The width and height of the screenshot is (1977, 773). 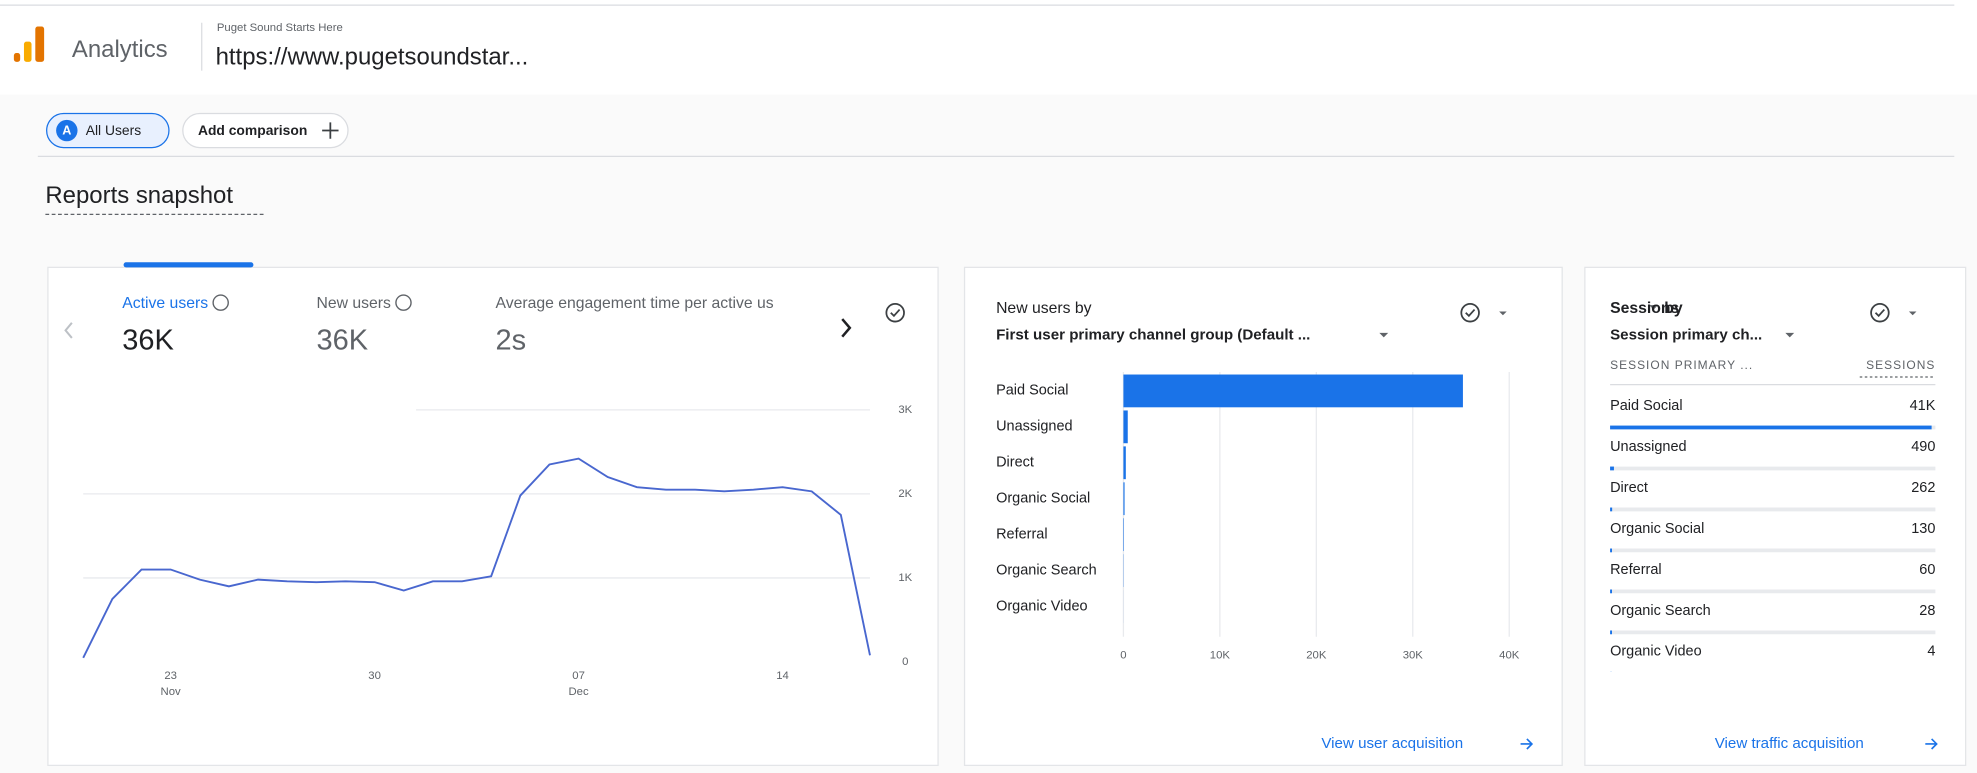 What do you see at coordinates (1923, 447) in the screenshot?
I see `row-value: 490` at bounding box center [1923, 447].